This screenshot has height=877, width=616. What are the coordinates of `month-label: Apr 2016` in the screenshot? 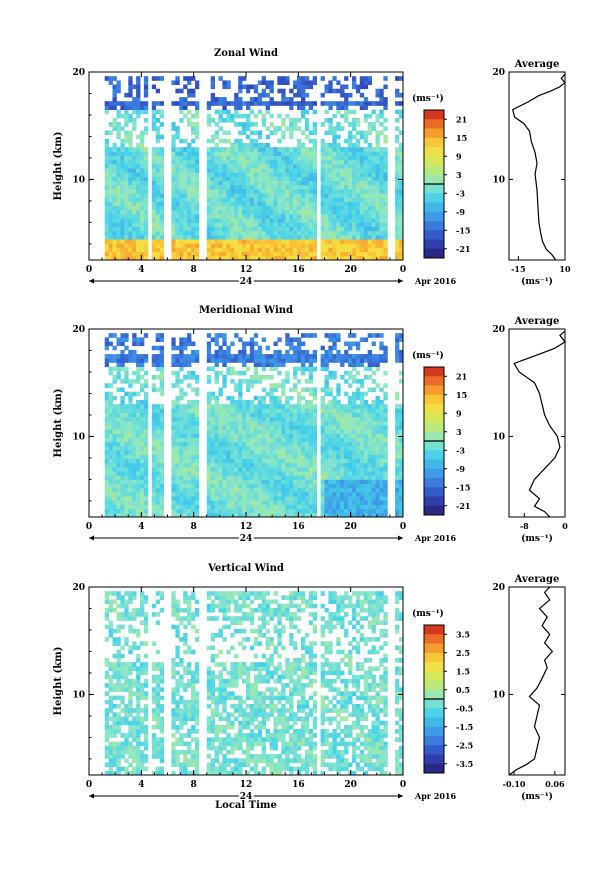 It's located at (435, 281).